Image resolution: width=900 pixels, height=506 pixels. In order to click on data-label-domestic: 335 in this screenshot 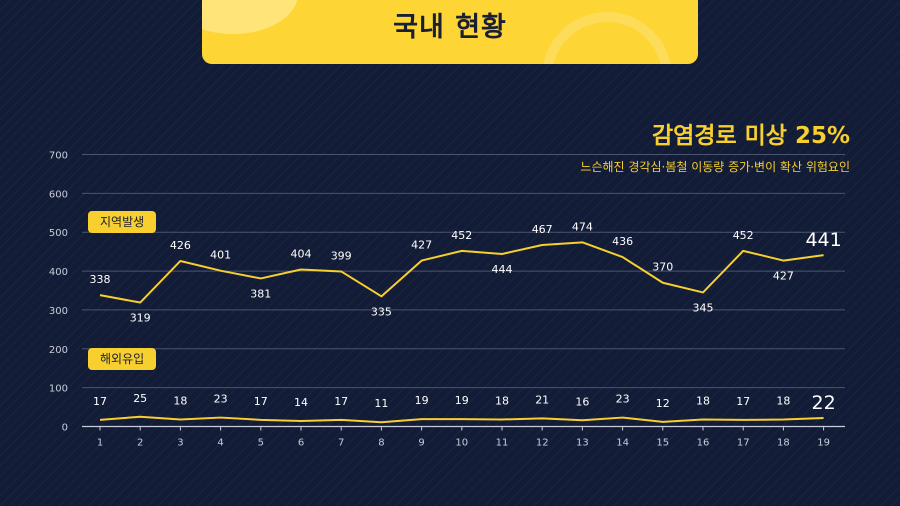, I will do `click(381, 311)`.